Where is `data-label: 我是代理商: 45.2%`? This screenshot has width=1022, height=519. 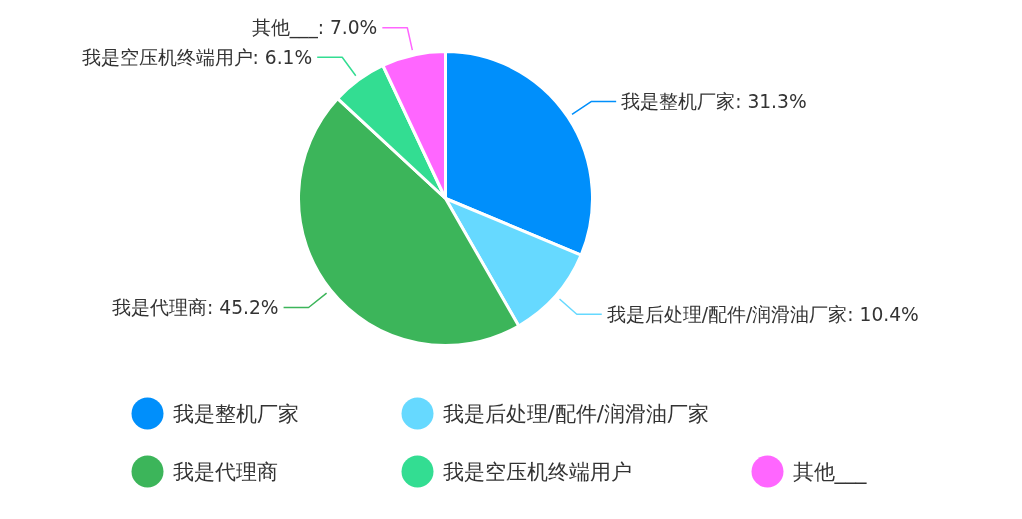 data-label: 我是代理商: 45.2% is located at coordinates (195, 307).